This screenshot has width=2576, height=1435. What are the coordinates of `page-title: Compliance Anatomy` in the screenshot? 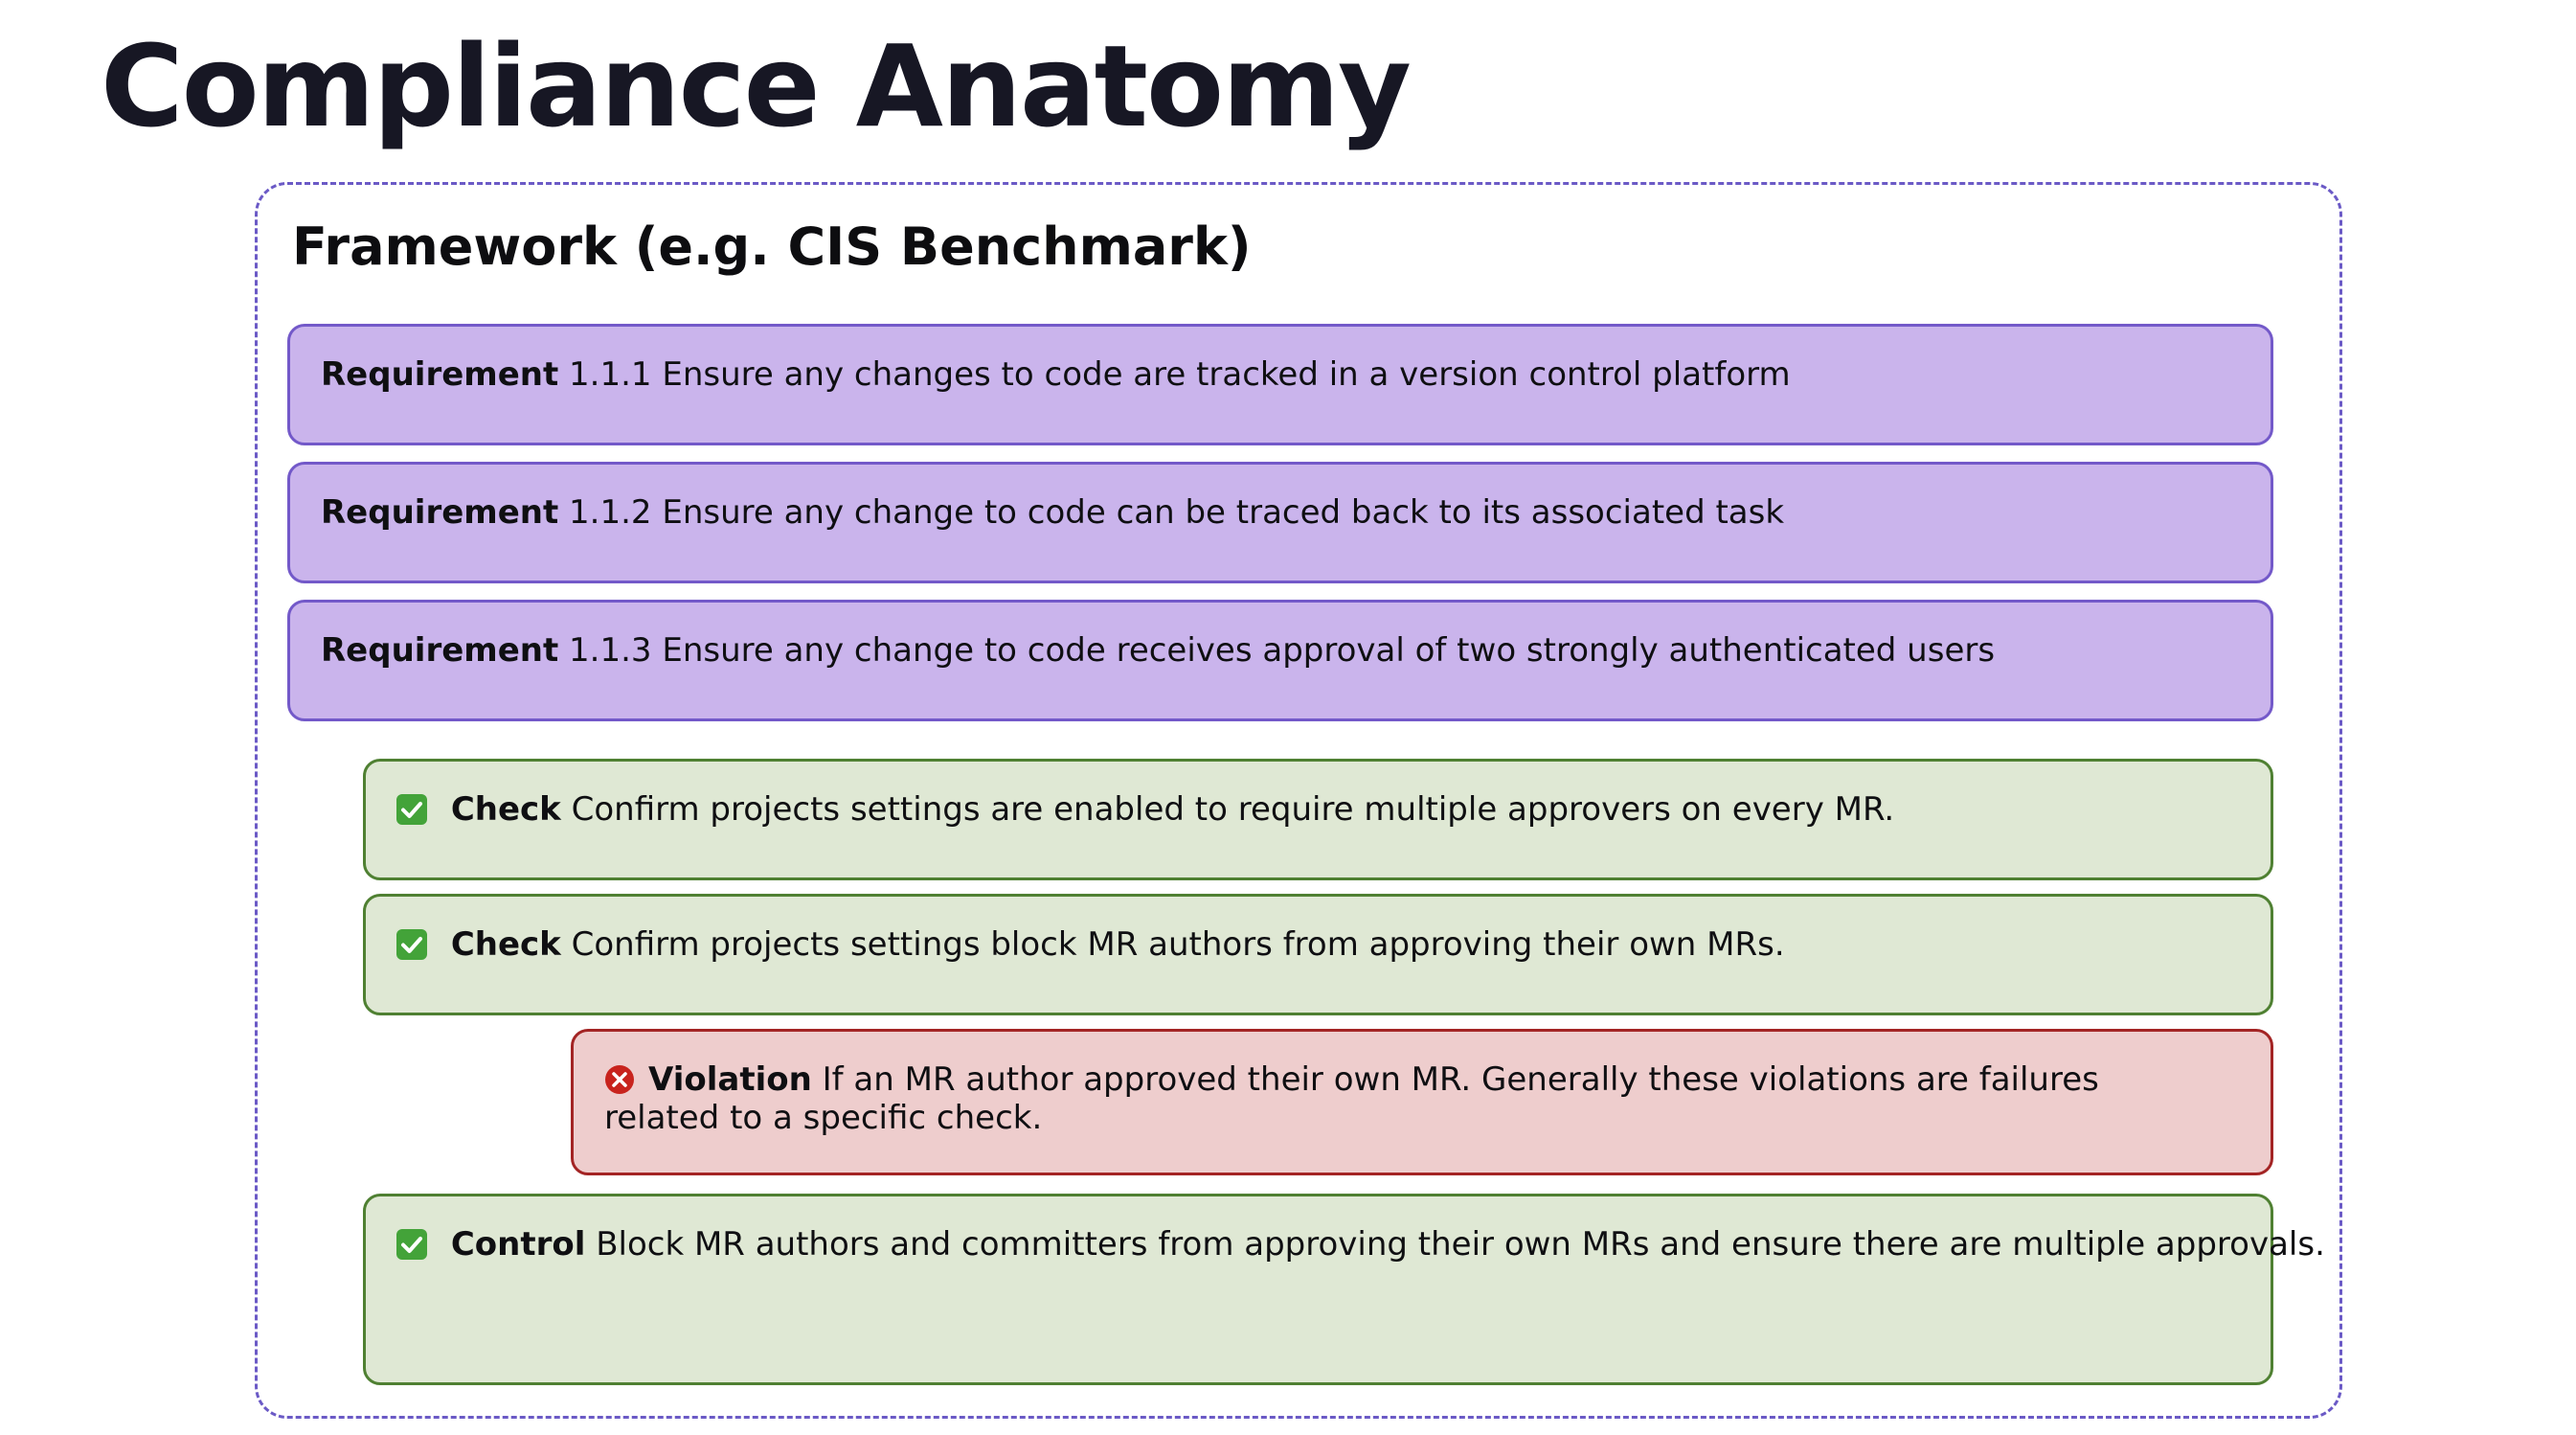 It's located at (756, 86).